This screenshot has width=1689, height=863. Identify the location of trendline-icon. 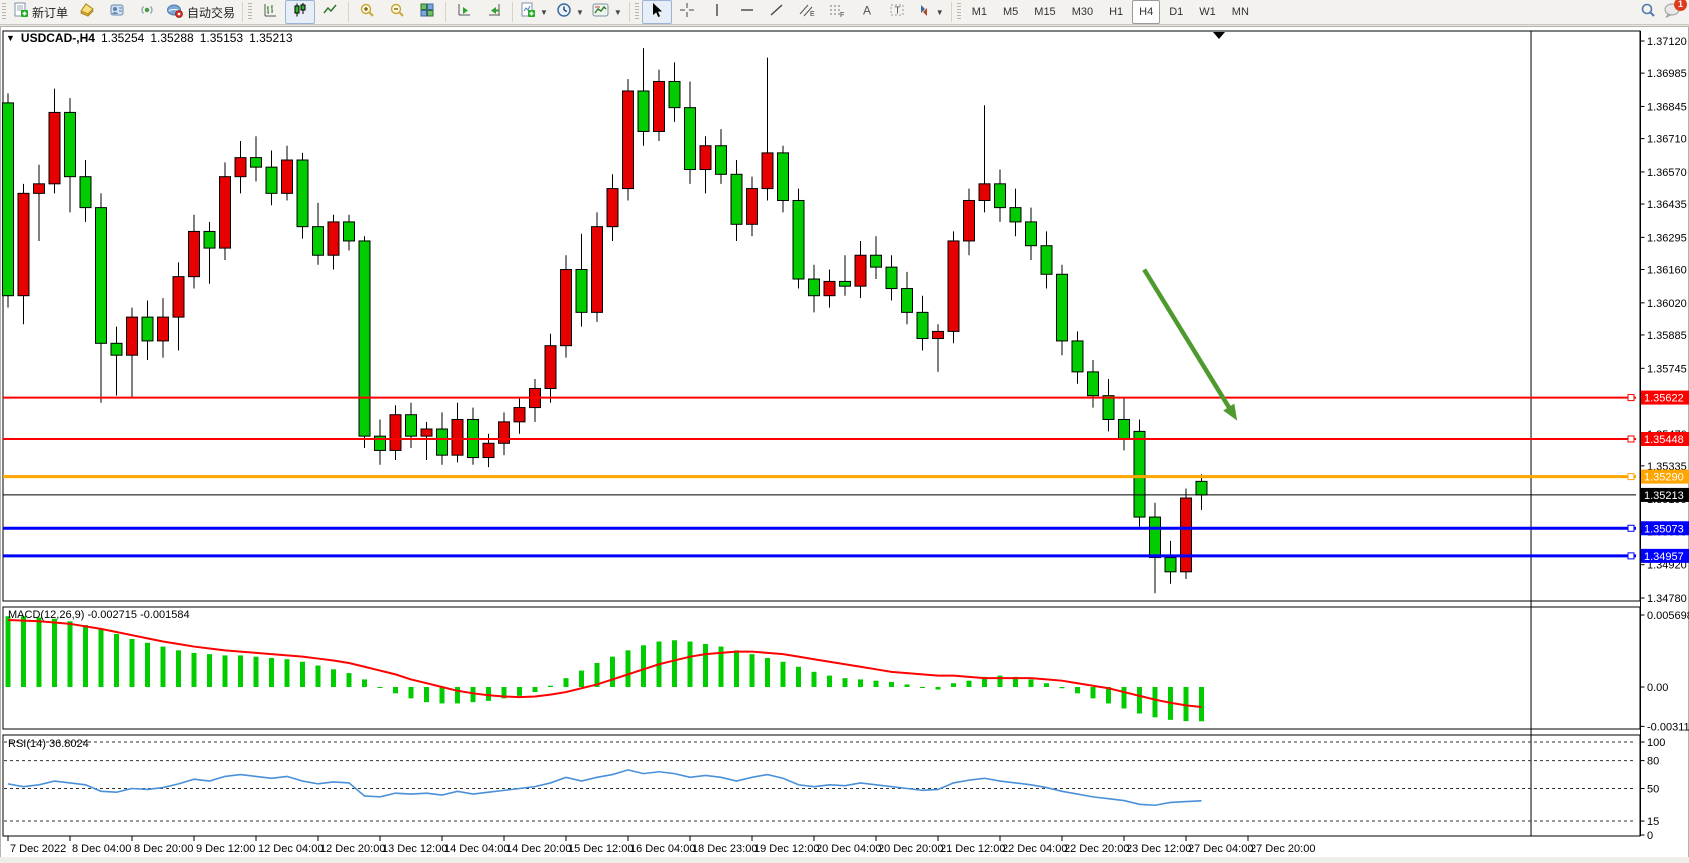
(777, 12).